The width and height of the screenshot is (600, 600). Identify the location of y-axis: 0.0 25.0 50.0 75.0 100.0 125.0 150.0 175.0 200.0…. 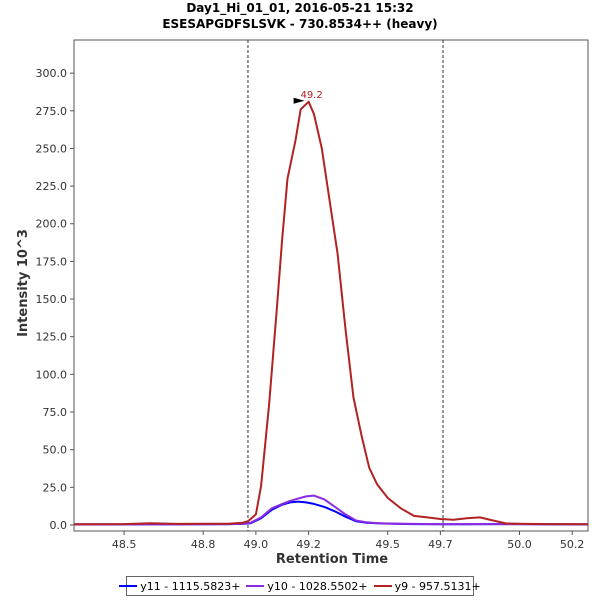
(55, 299).